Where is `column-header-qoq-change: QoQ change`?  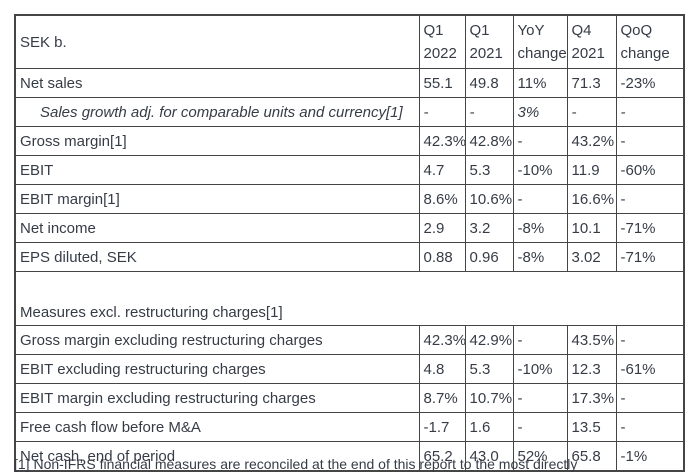 column-header-qoq-change: QoQ change is located at coordinates (650, 41).